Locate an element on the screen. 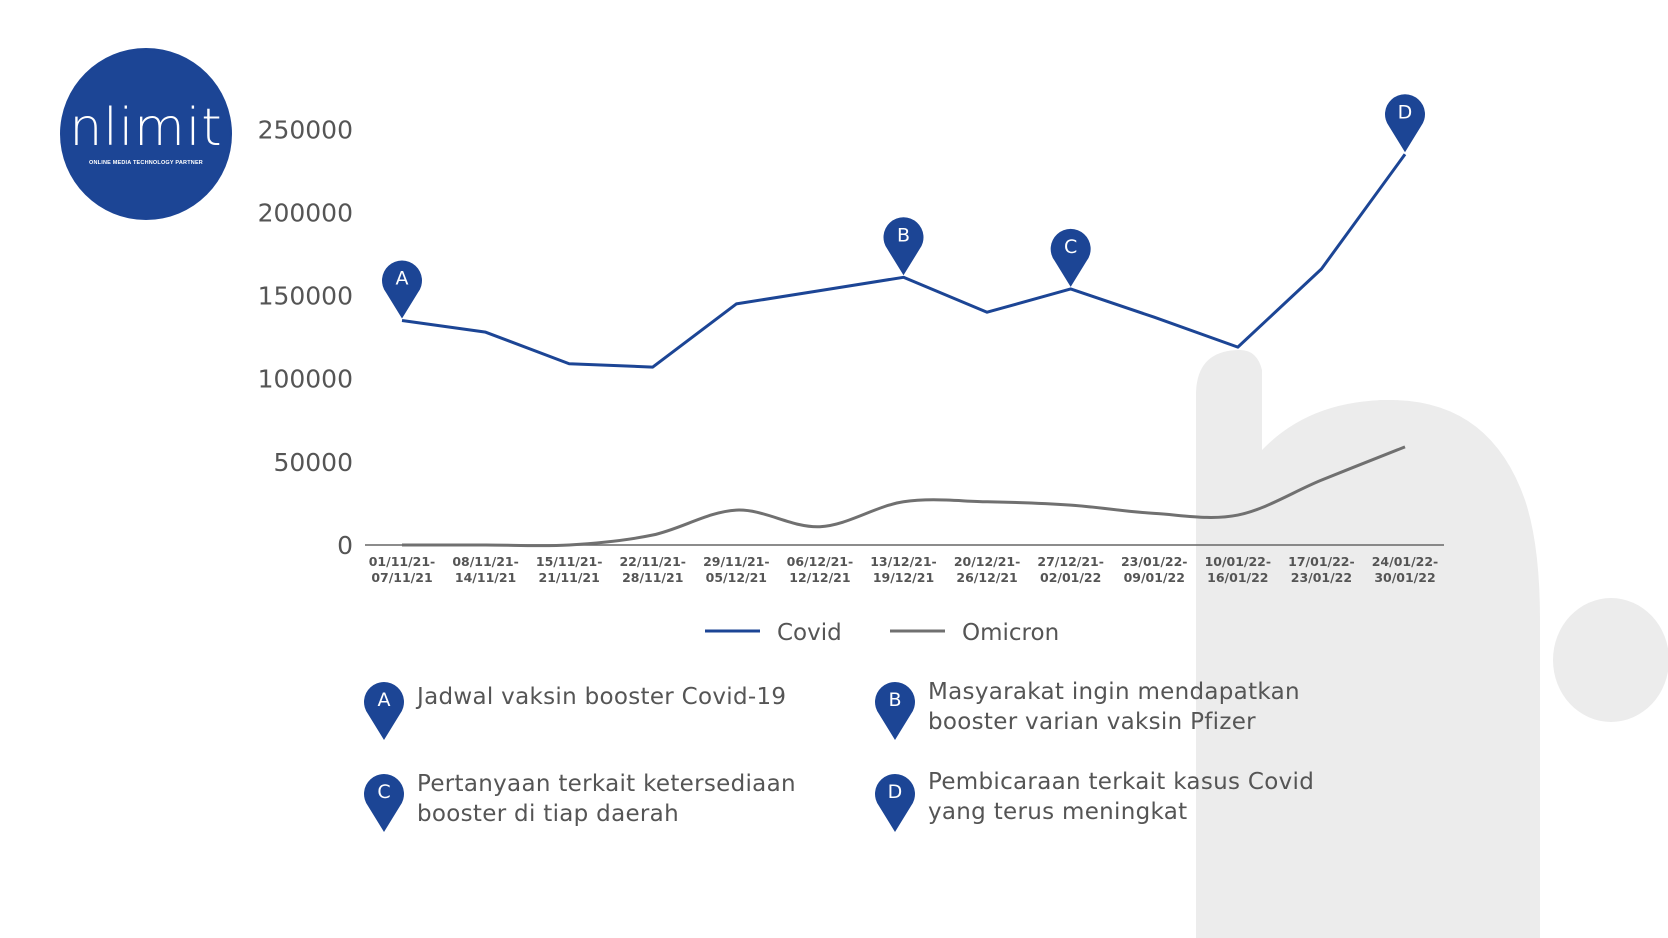  x-tick-label: 15/11/21- is located at coordinates (569, 561).